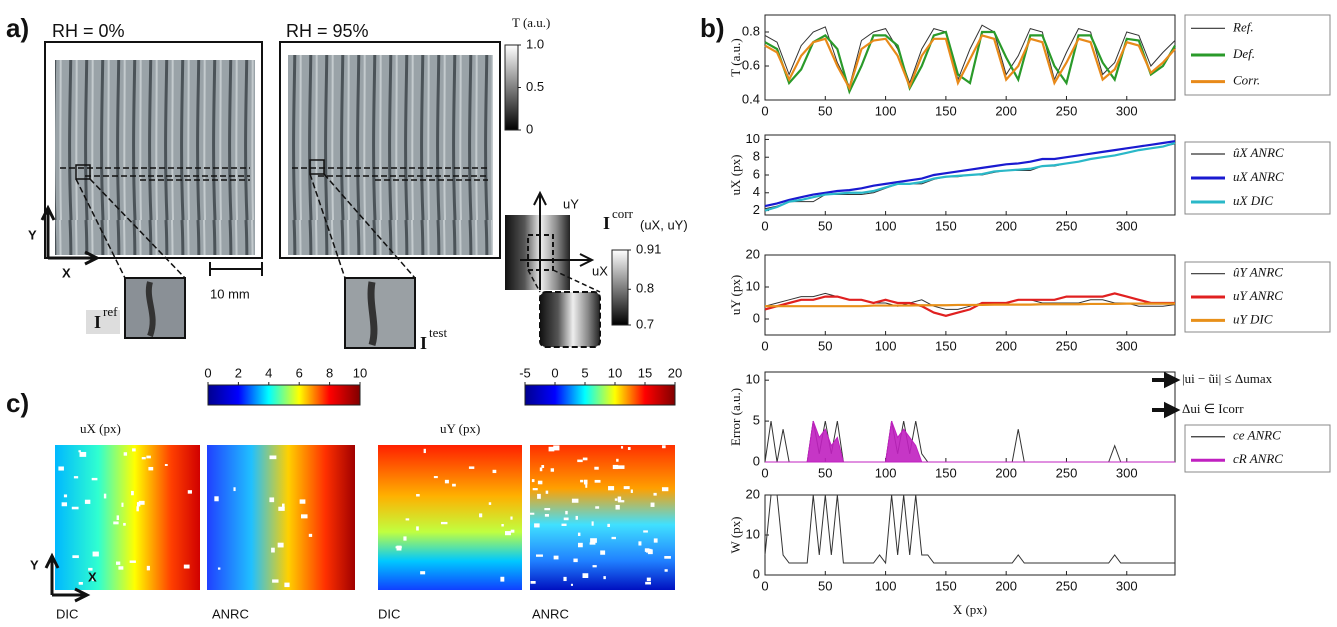  I want to click on y-axis-label: Error (a.u.), so click(735, 417).